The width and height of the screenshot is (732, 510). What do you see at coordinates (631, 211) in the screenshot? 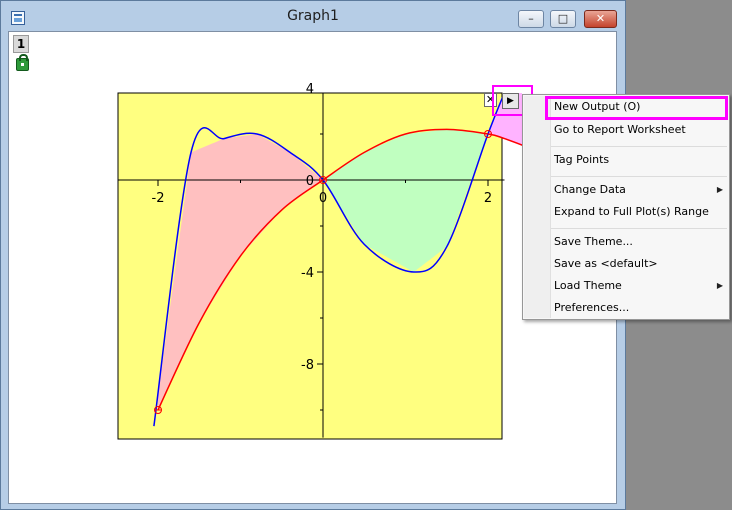
I see `menu-item-expand-range: Expand to Full Plot(s) Range` at bounding box center [631, 211].